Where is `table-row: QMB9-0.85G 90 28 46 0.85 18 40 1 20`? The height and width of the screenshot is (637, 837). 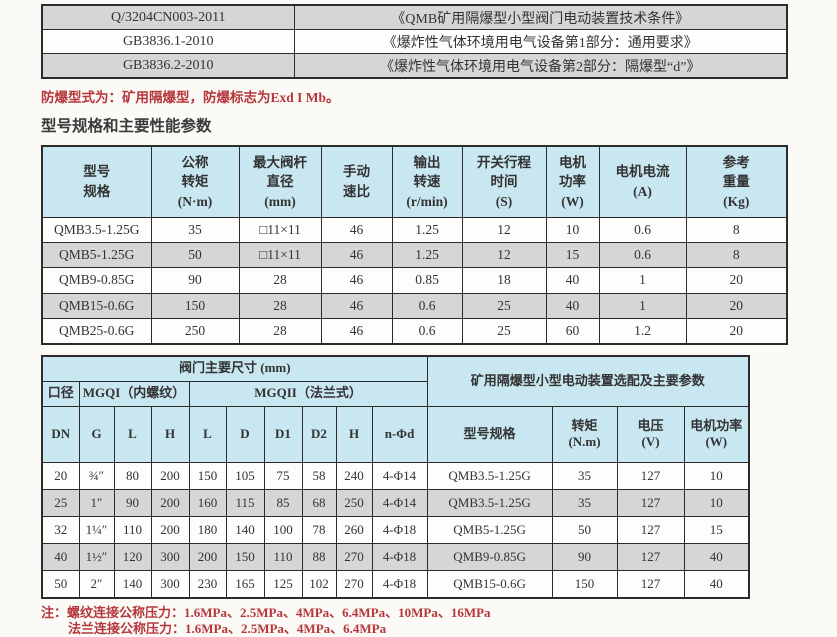 table-row: QMB9-0.85G 90 28 46 0.85 18 40 1 20 is located at coordinates (414, 280).